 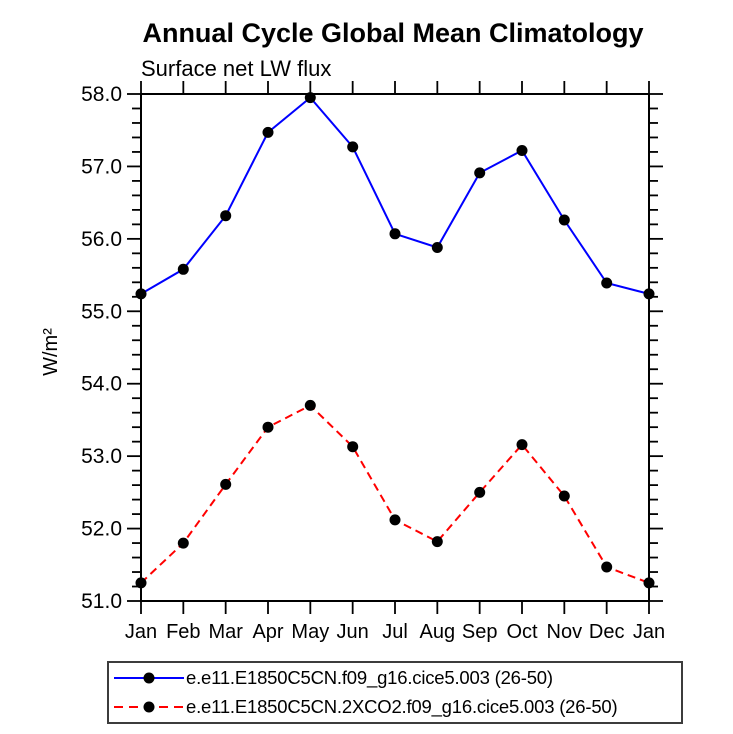 What do you see at coordinates (101, 94) in the screenshot?
I see `y-tick-label: 58.0` at bounding box center [101, 94].